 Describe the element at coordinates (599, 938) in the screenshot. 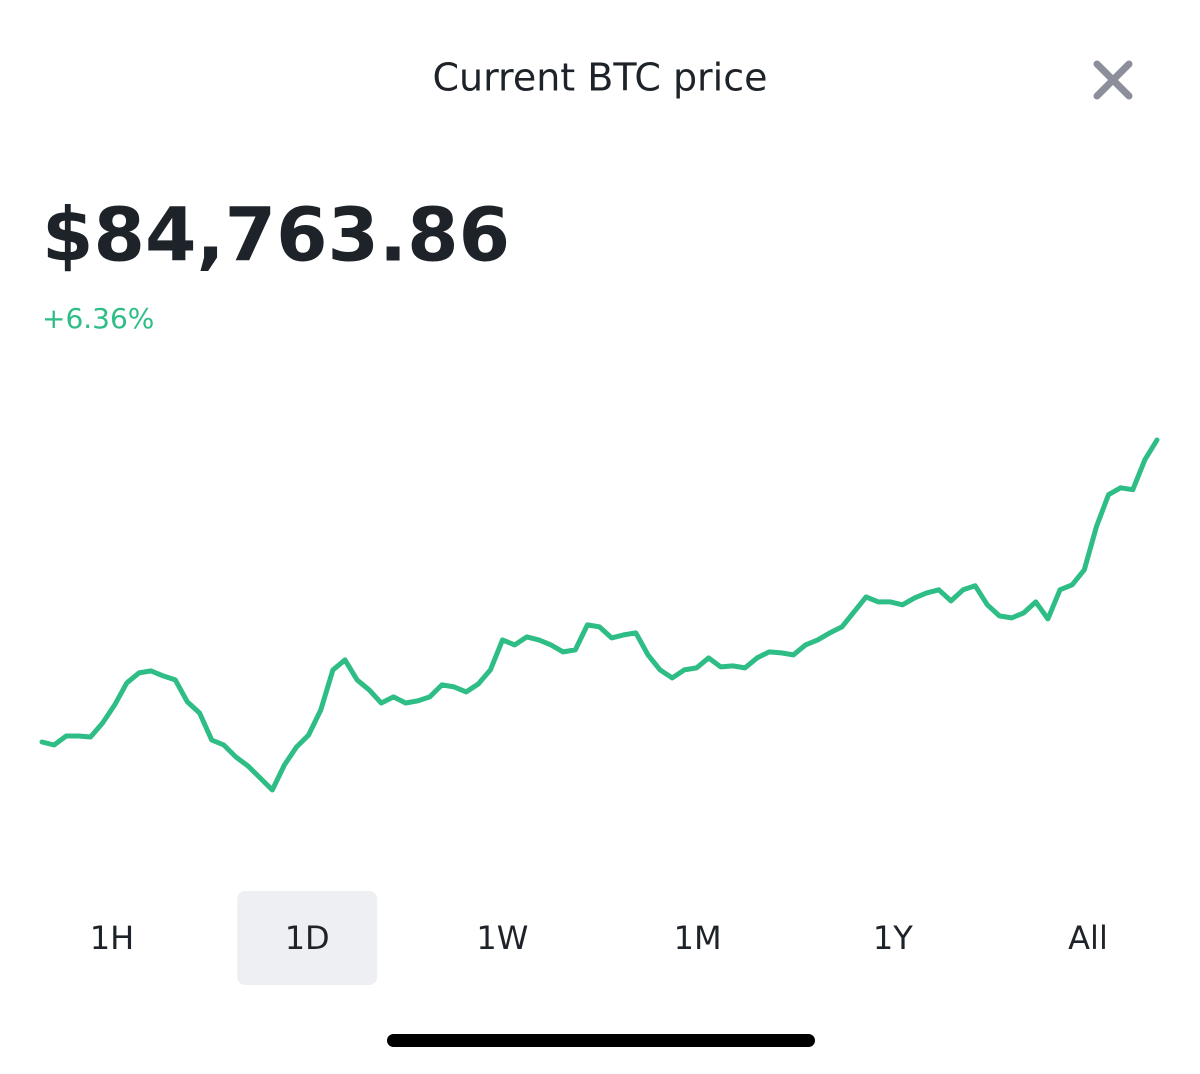

I see `timeframe-tabs: 1H1D1W1M1YAll1D` at that location.